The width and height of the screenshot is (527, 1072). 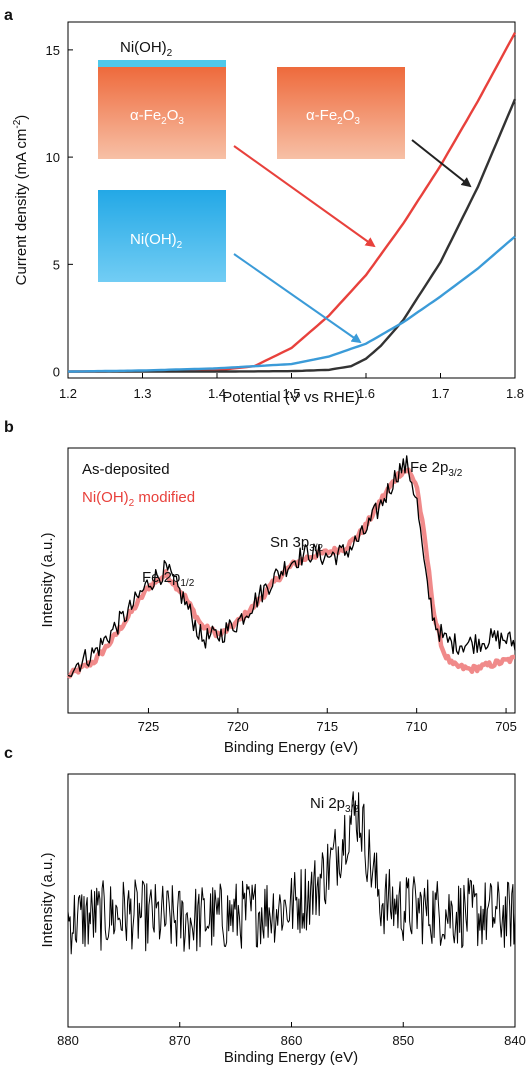 I want to click on x-tick-label-a: 1.7, so click(x=440, y=393).